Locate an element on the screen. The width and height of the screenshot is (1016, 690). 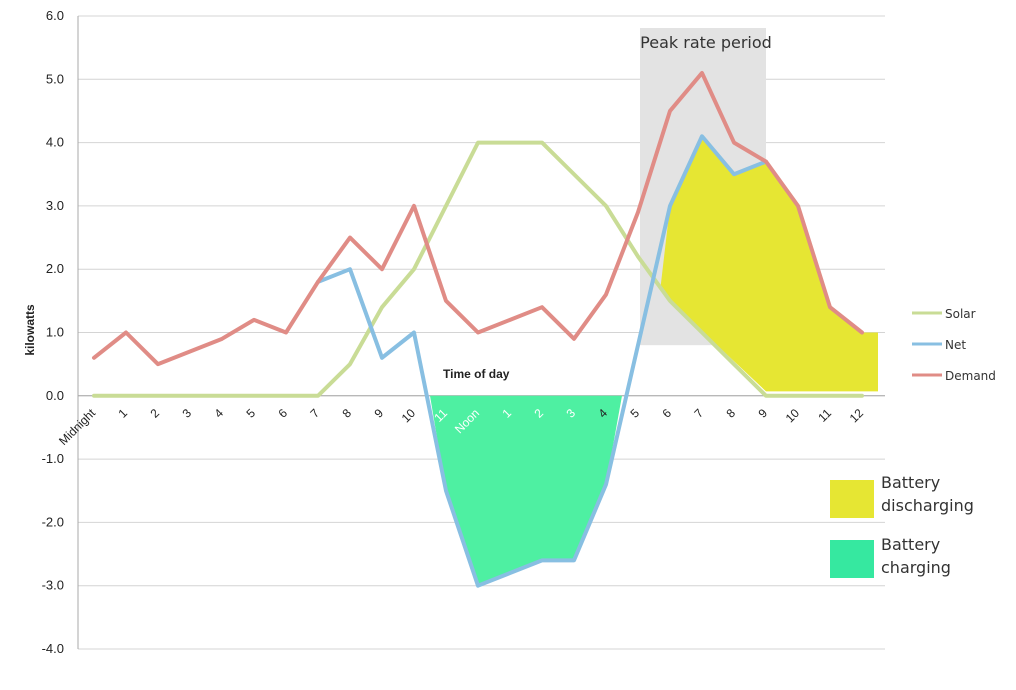
battery-charging-area is located at coordinates (526, 490).